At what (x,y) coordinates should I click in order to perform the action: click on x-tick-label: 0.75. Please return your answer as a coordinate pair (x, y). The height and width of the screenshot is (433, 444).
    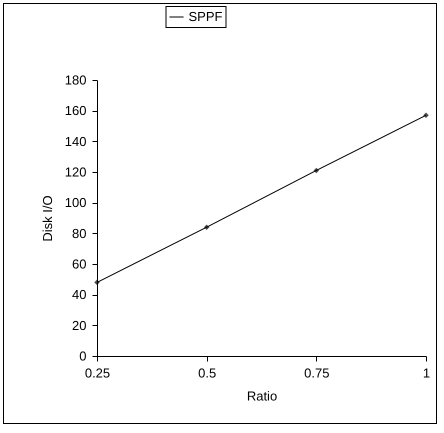
    Looking at the image, I should click on (317, 373).